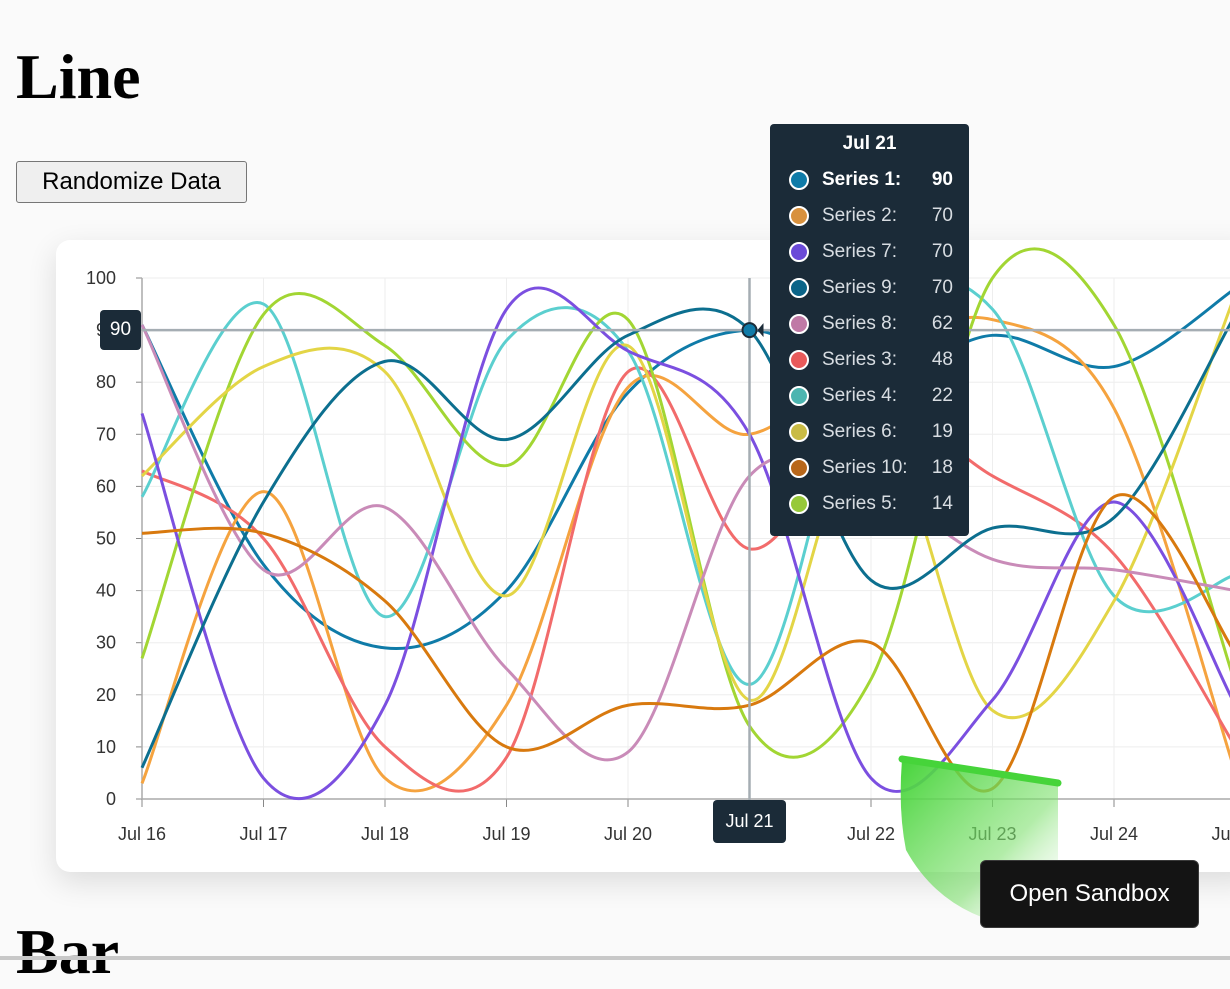 The image size is (1230, 989). Describe the element at coordinates (263, 834) in the screenshot. I see `x-tick-label: Jul 17` at that location.